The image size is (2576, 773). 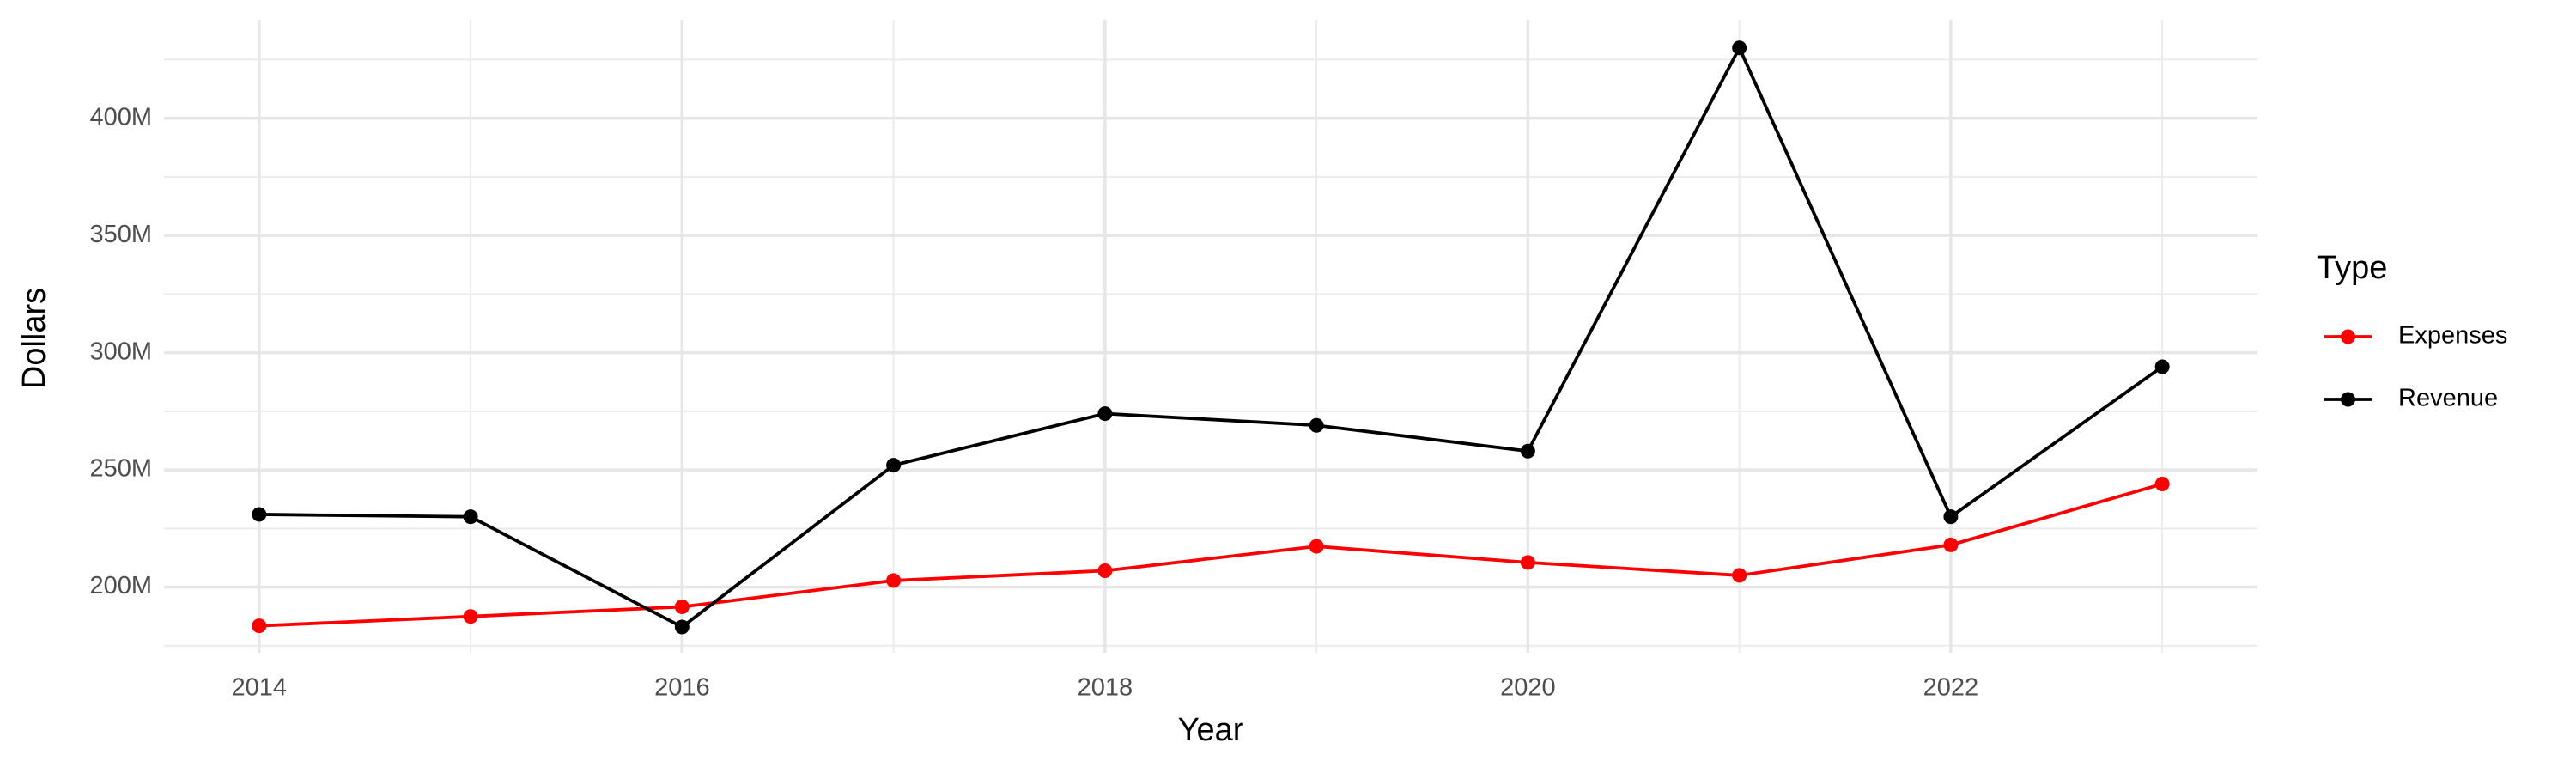 I want to click on legend-label: Revenue, so click(x=2448, y=398).